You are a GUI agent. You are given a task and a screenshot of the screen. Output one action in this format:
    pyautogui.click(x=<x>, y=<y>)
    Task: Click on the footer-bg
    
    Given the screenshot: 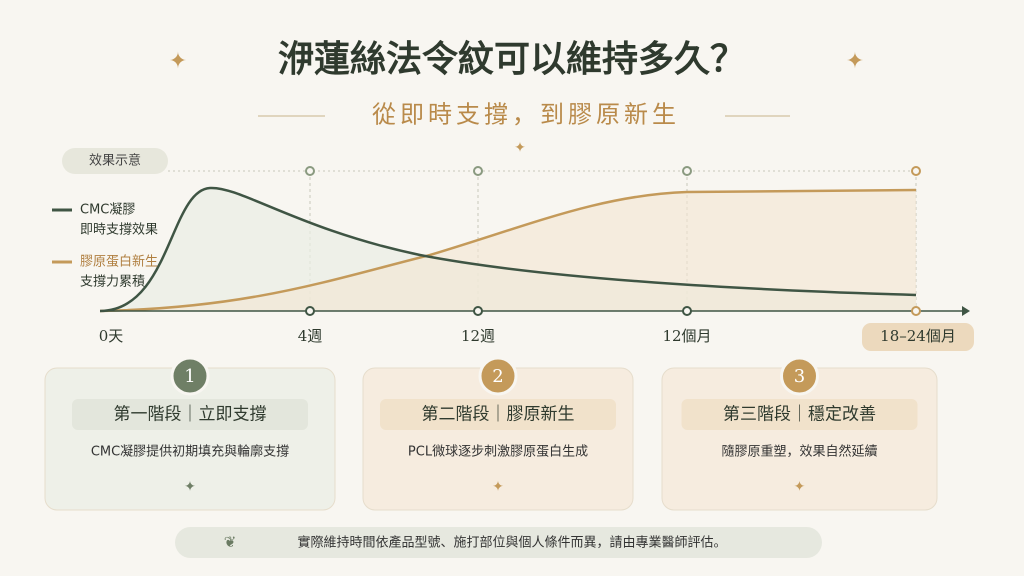 What is the action you would take?
    pyautogui.click(x=498, y=542)
    